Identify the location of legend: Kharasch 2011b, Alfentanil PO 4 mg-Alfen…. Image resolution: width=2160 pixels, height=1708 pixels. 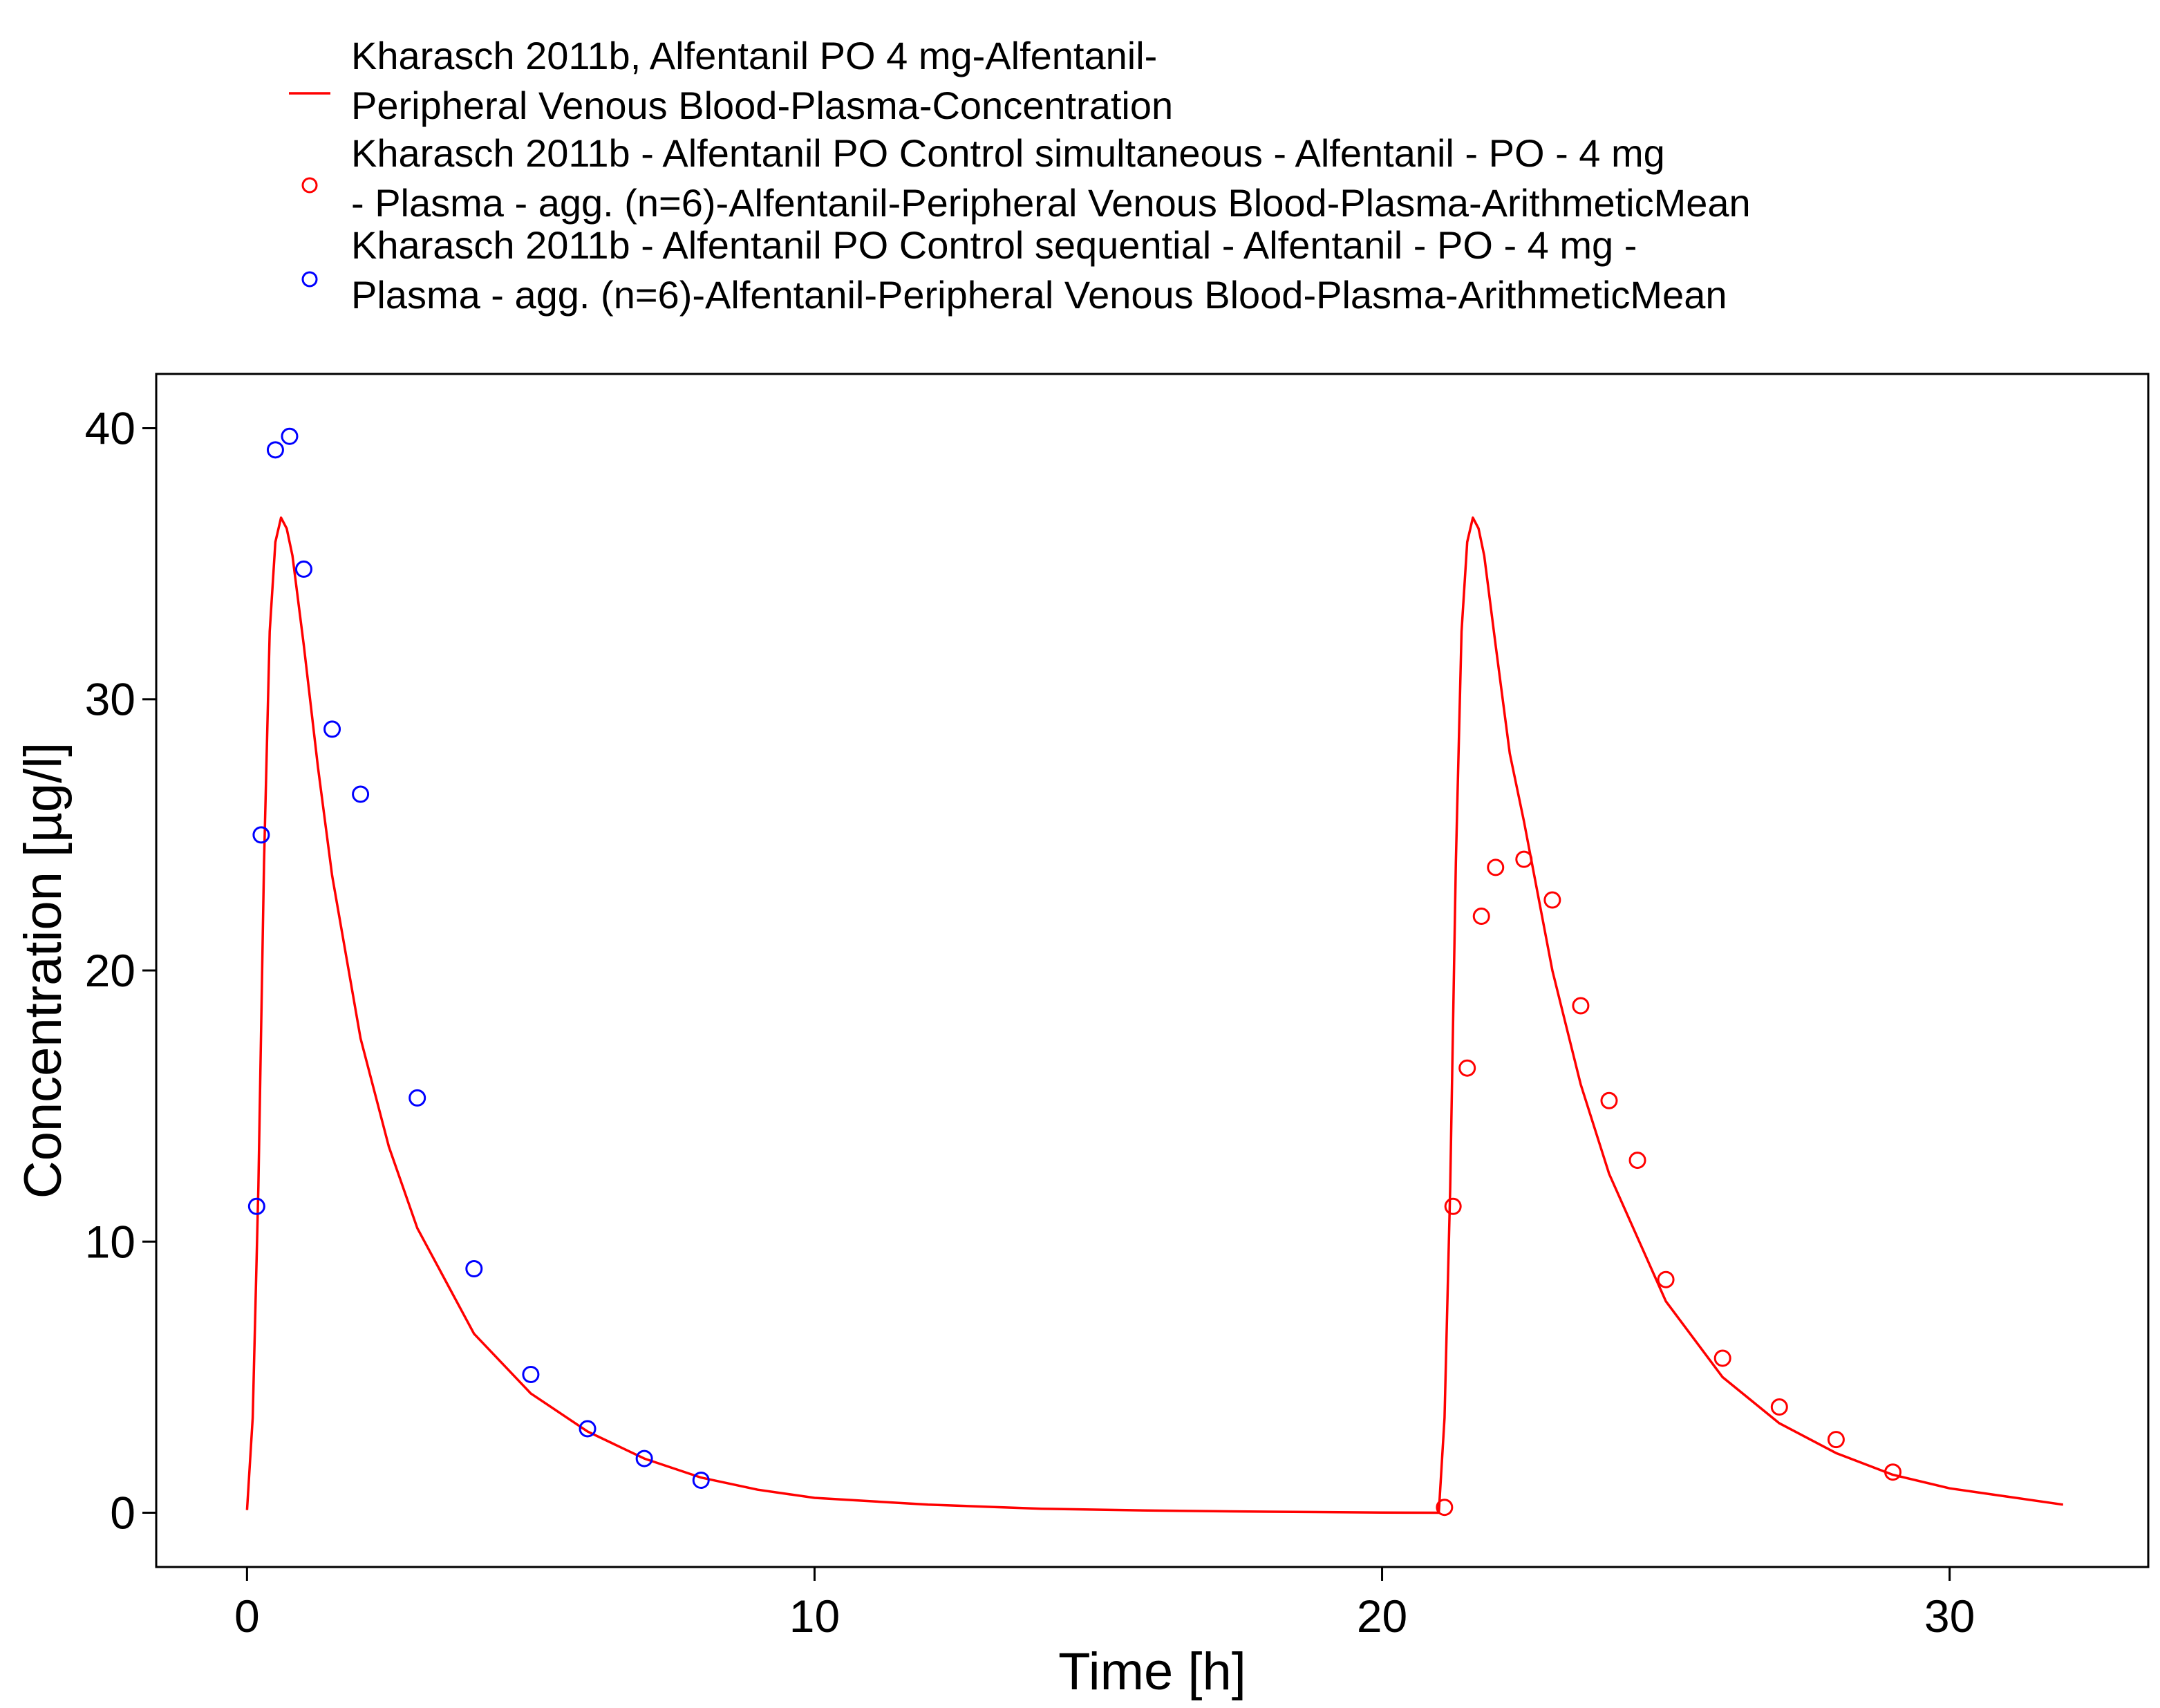
(1020, 175).